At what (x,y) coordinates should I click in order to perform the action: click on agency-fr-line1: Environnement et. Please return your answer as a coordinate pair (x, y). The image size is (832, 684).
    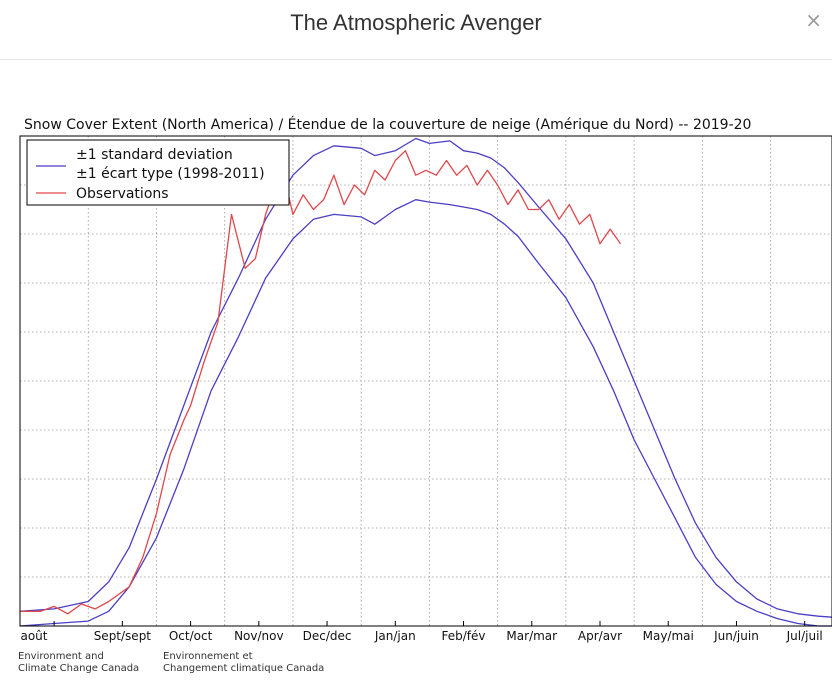
    Looking at the image, I should click on (208, 656).